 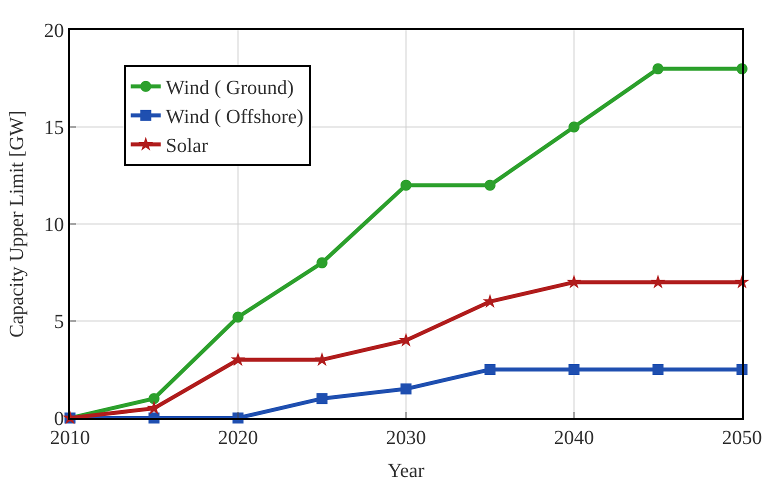 What do you see at coordinates (54, 31) in the screenshot?
I see `y-tick-label: 20` at bounding box center [54, 31].